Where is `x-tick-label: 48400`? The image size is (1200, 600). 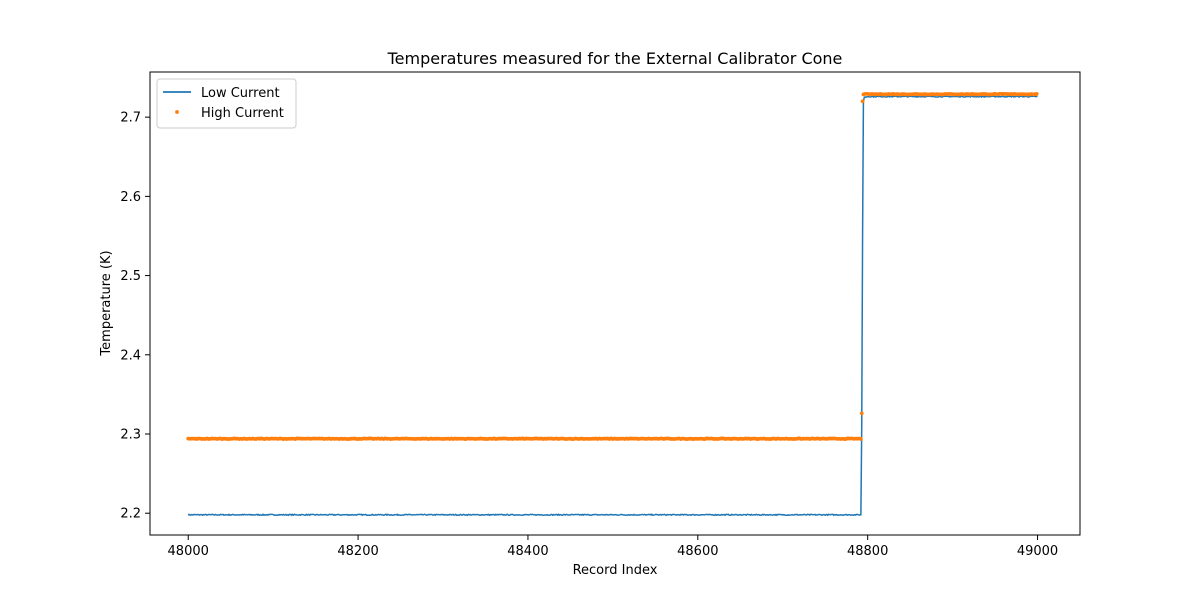
x-tick-label: 48400 is located at coordinates (527, 551).